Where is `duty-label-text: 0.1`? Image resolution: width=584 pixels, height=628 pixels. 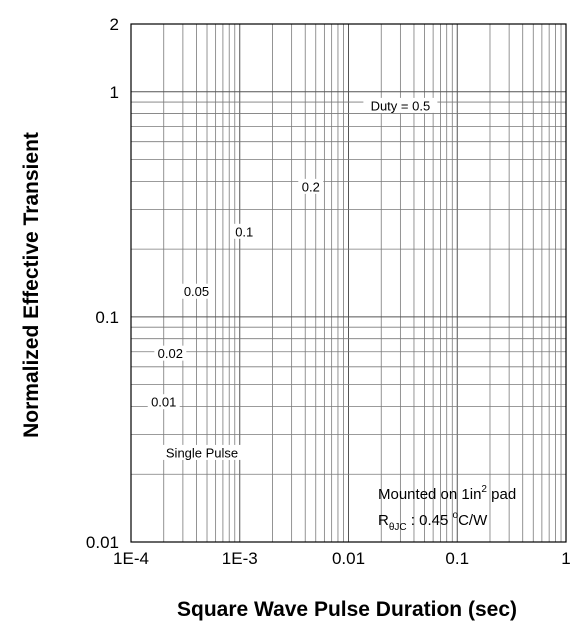
duty-label-text: 0.1 is located at coordinates (244, 231).